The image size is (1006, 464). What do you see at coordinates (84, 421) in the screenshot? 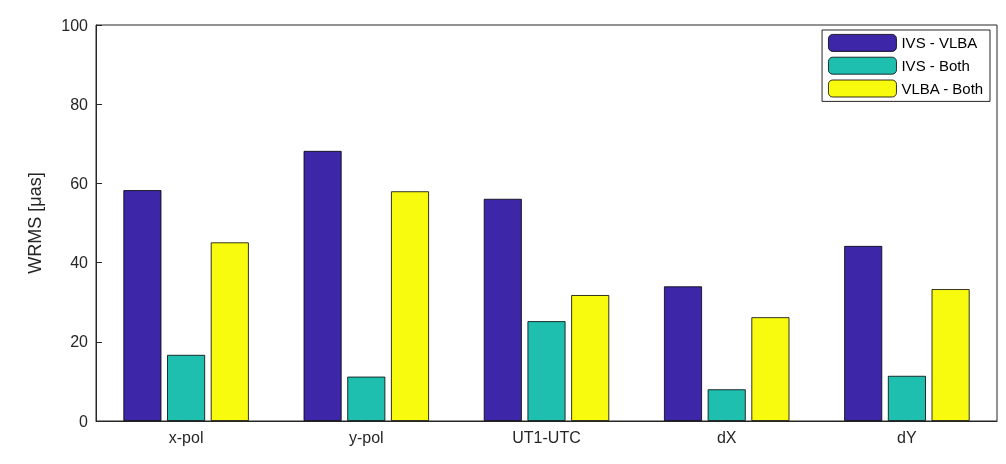
I see `y-tick-label: 0` at bounding box center [84, 421].